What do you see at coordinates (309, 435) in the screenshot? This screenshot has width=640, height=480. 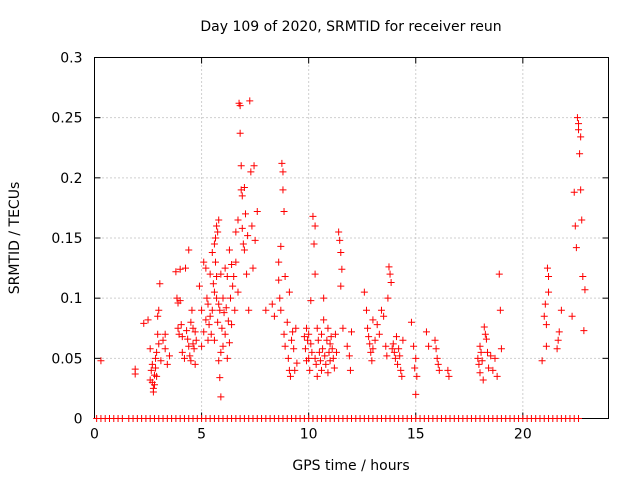 I see `x-tick-label: 10` at bounding box center [309, 435].